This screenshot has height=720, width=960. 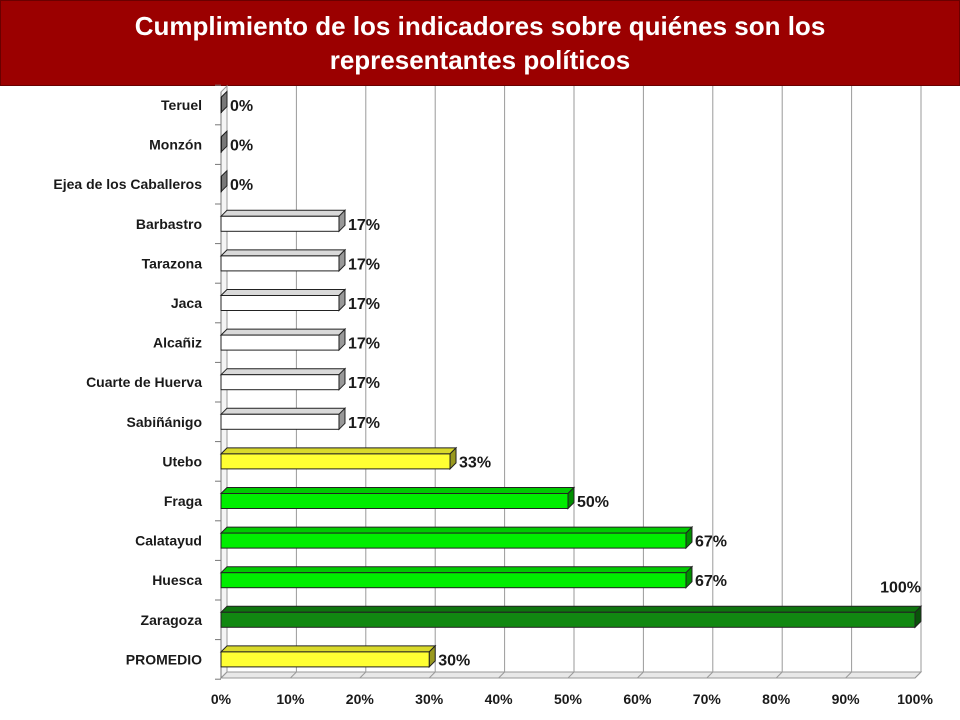 What do you see at coordinates (499, 699) in the screenshot?
I see `x-tick-label: 40%` at bounding box center [499, 699].